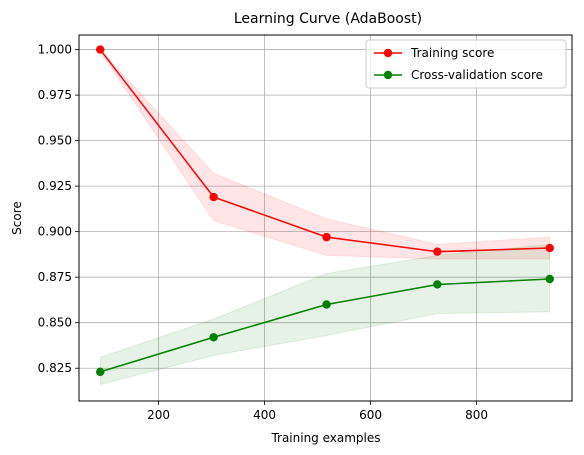  I want to click on x-tick-label: 400, so click(264, 415).